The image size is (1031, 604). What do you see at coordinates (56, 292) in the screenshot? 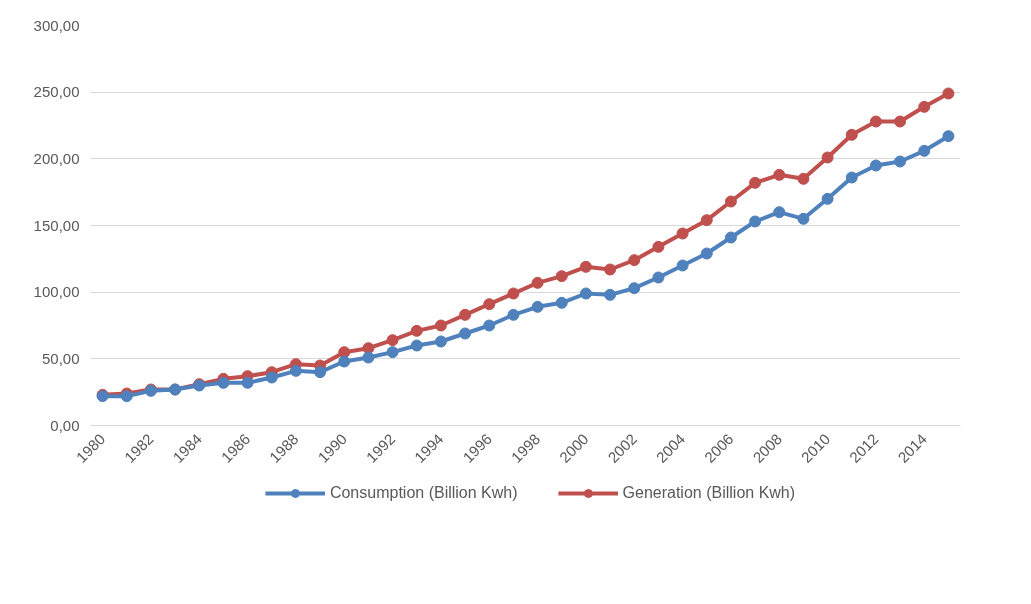
I see `y-tick-label: 100,00` at bounding box center [56, 292].